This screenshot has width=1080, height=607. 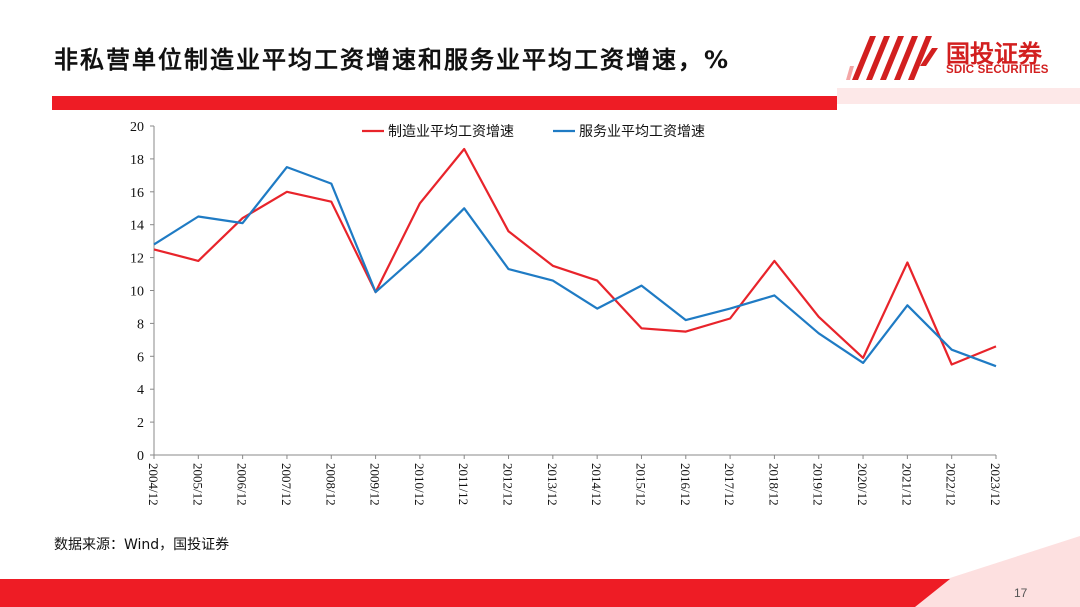 I want to click on page-number: 17, so click(x=1021, y=593).